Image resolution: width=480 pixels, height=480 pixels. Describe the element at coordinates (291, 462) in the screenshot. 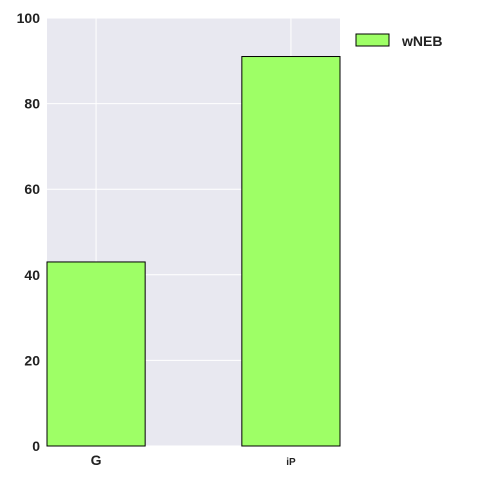

I see `x-tick-label: iP` at that location.